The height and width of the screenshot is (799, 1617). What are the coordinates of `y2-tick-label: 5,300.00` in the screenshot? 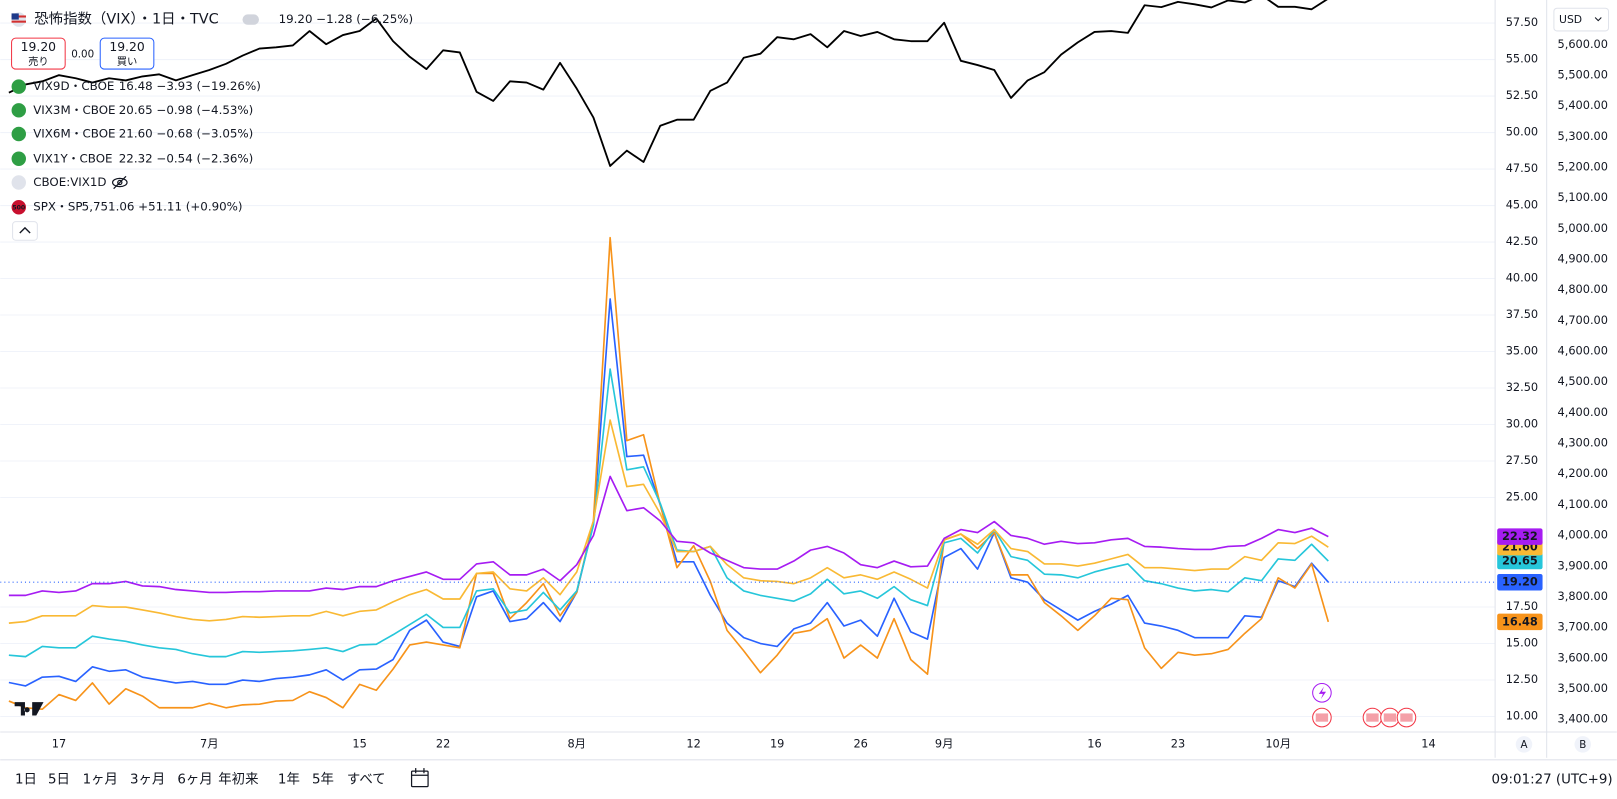 It's located at (1583, 136).